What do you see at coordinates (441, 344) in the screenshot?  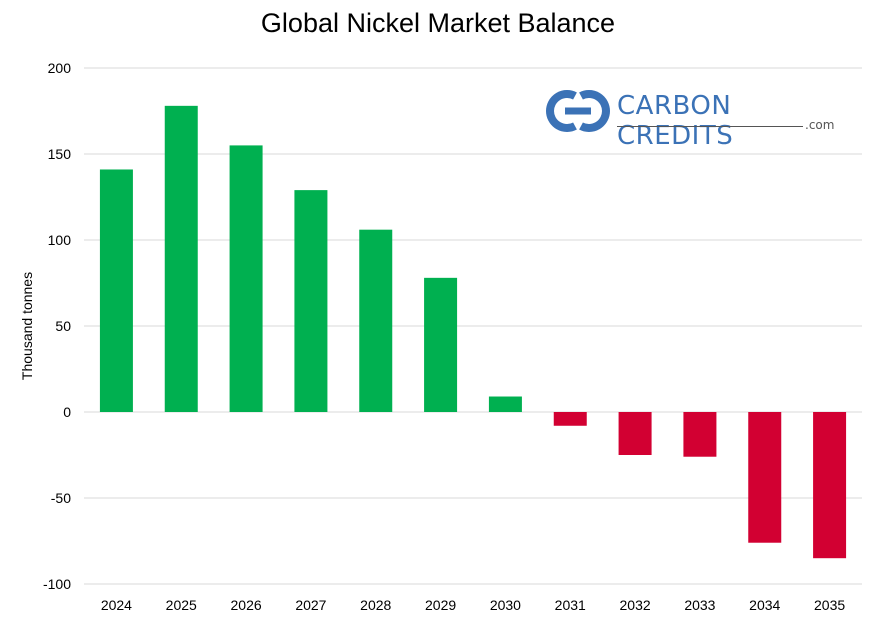 I see `bar-2029` at bounding box center [441, 344].